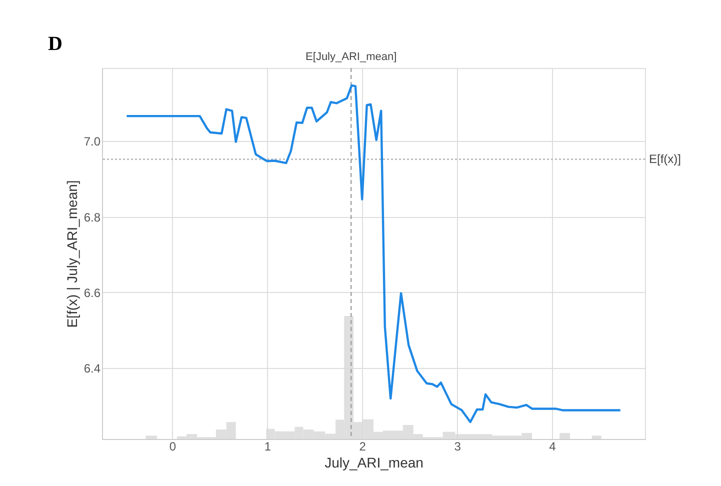 The image size is (721, 486). I want to click on y-tick-label: 6.8, so click(92, 217).